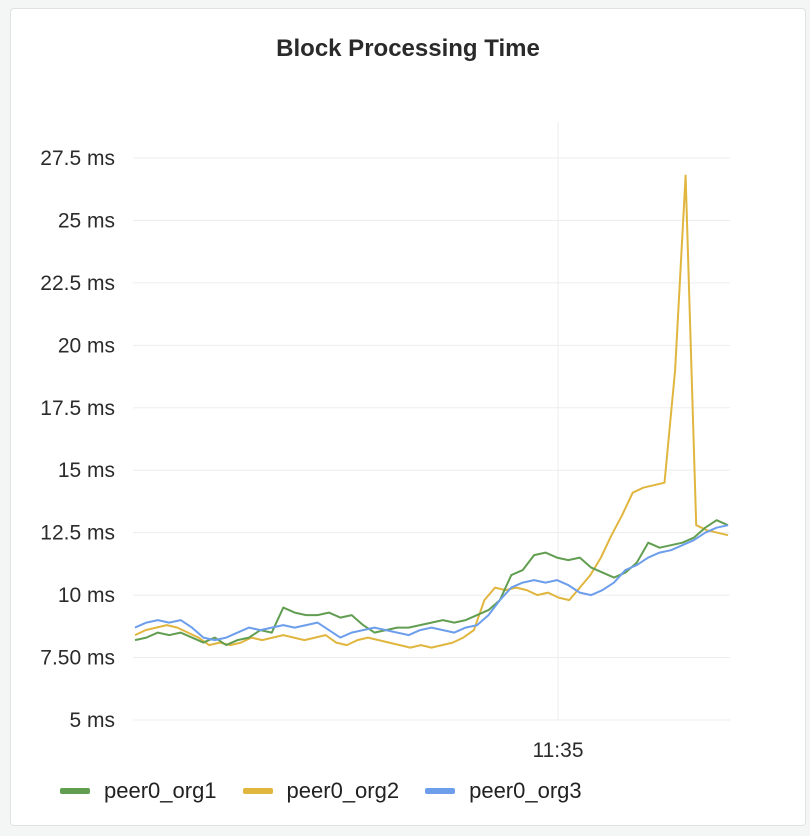 This screenshot has width=810, height=836. What do you see at coordinates (160, 790) in the screenshot?
I see `legend-label: peer0_org1` at bounding box center [160, 790].